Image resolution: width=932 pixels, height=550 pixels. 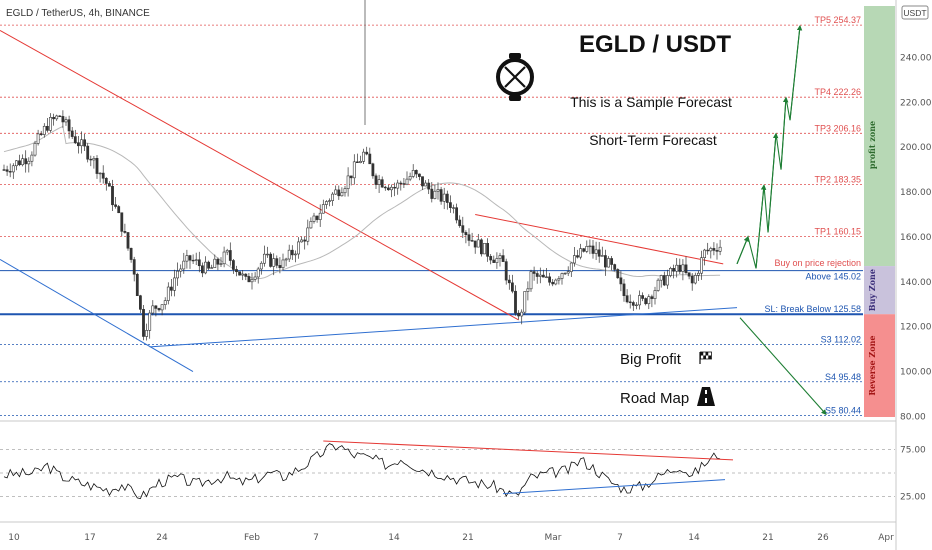 I want to click on symbol-title: EGLD / TetherUS, 4h, BINANCE, so click(x=78, y=13).